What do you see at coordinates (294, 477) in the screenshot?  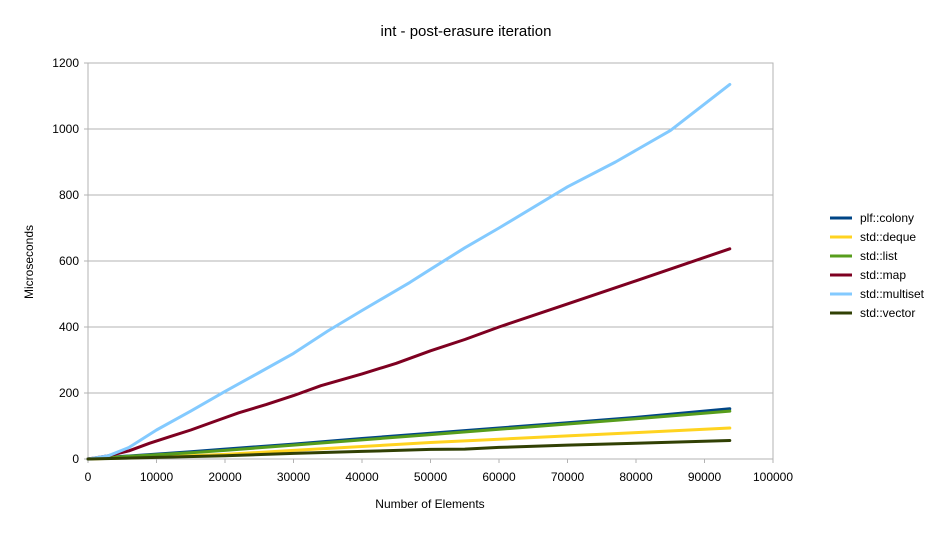 I see `x-tick-label: 30000` at bounding box center [294, 477].